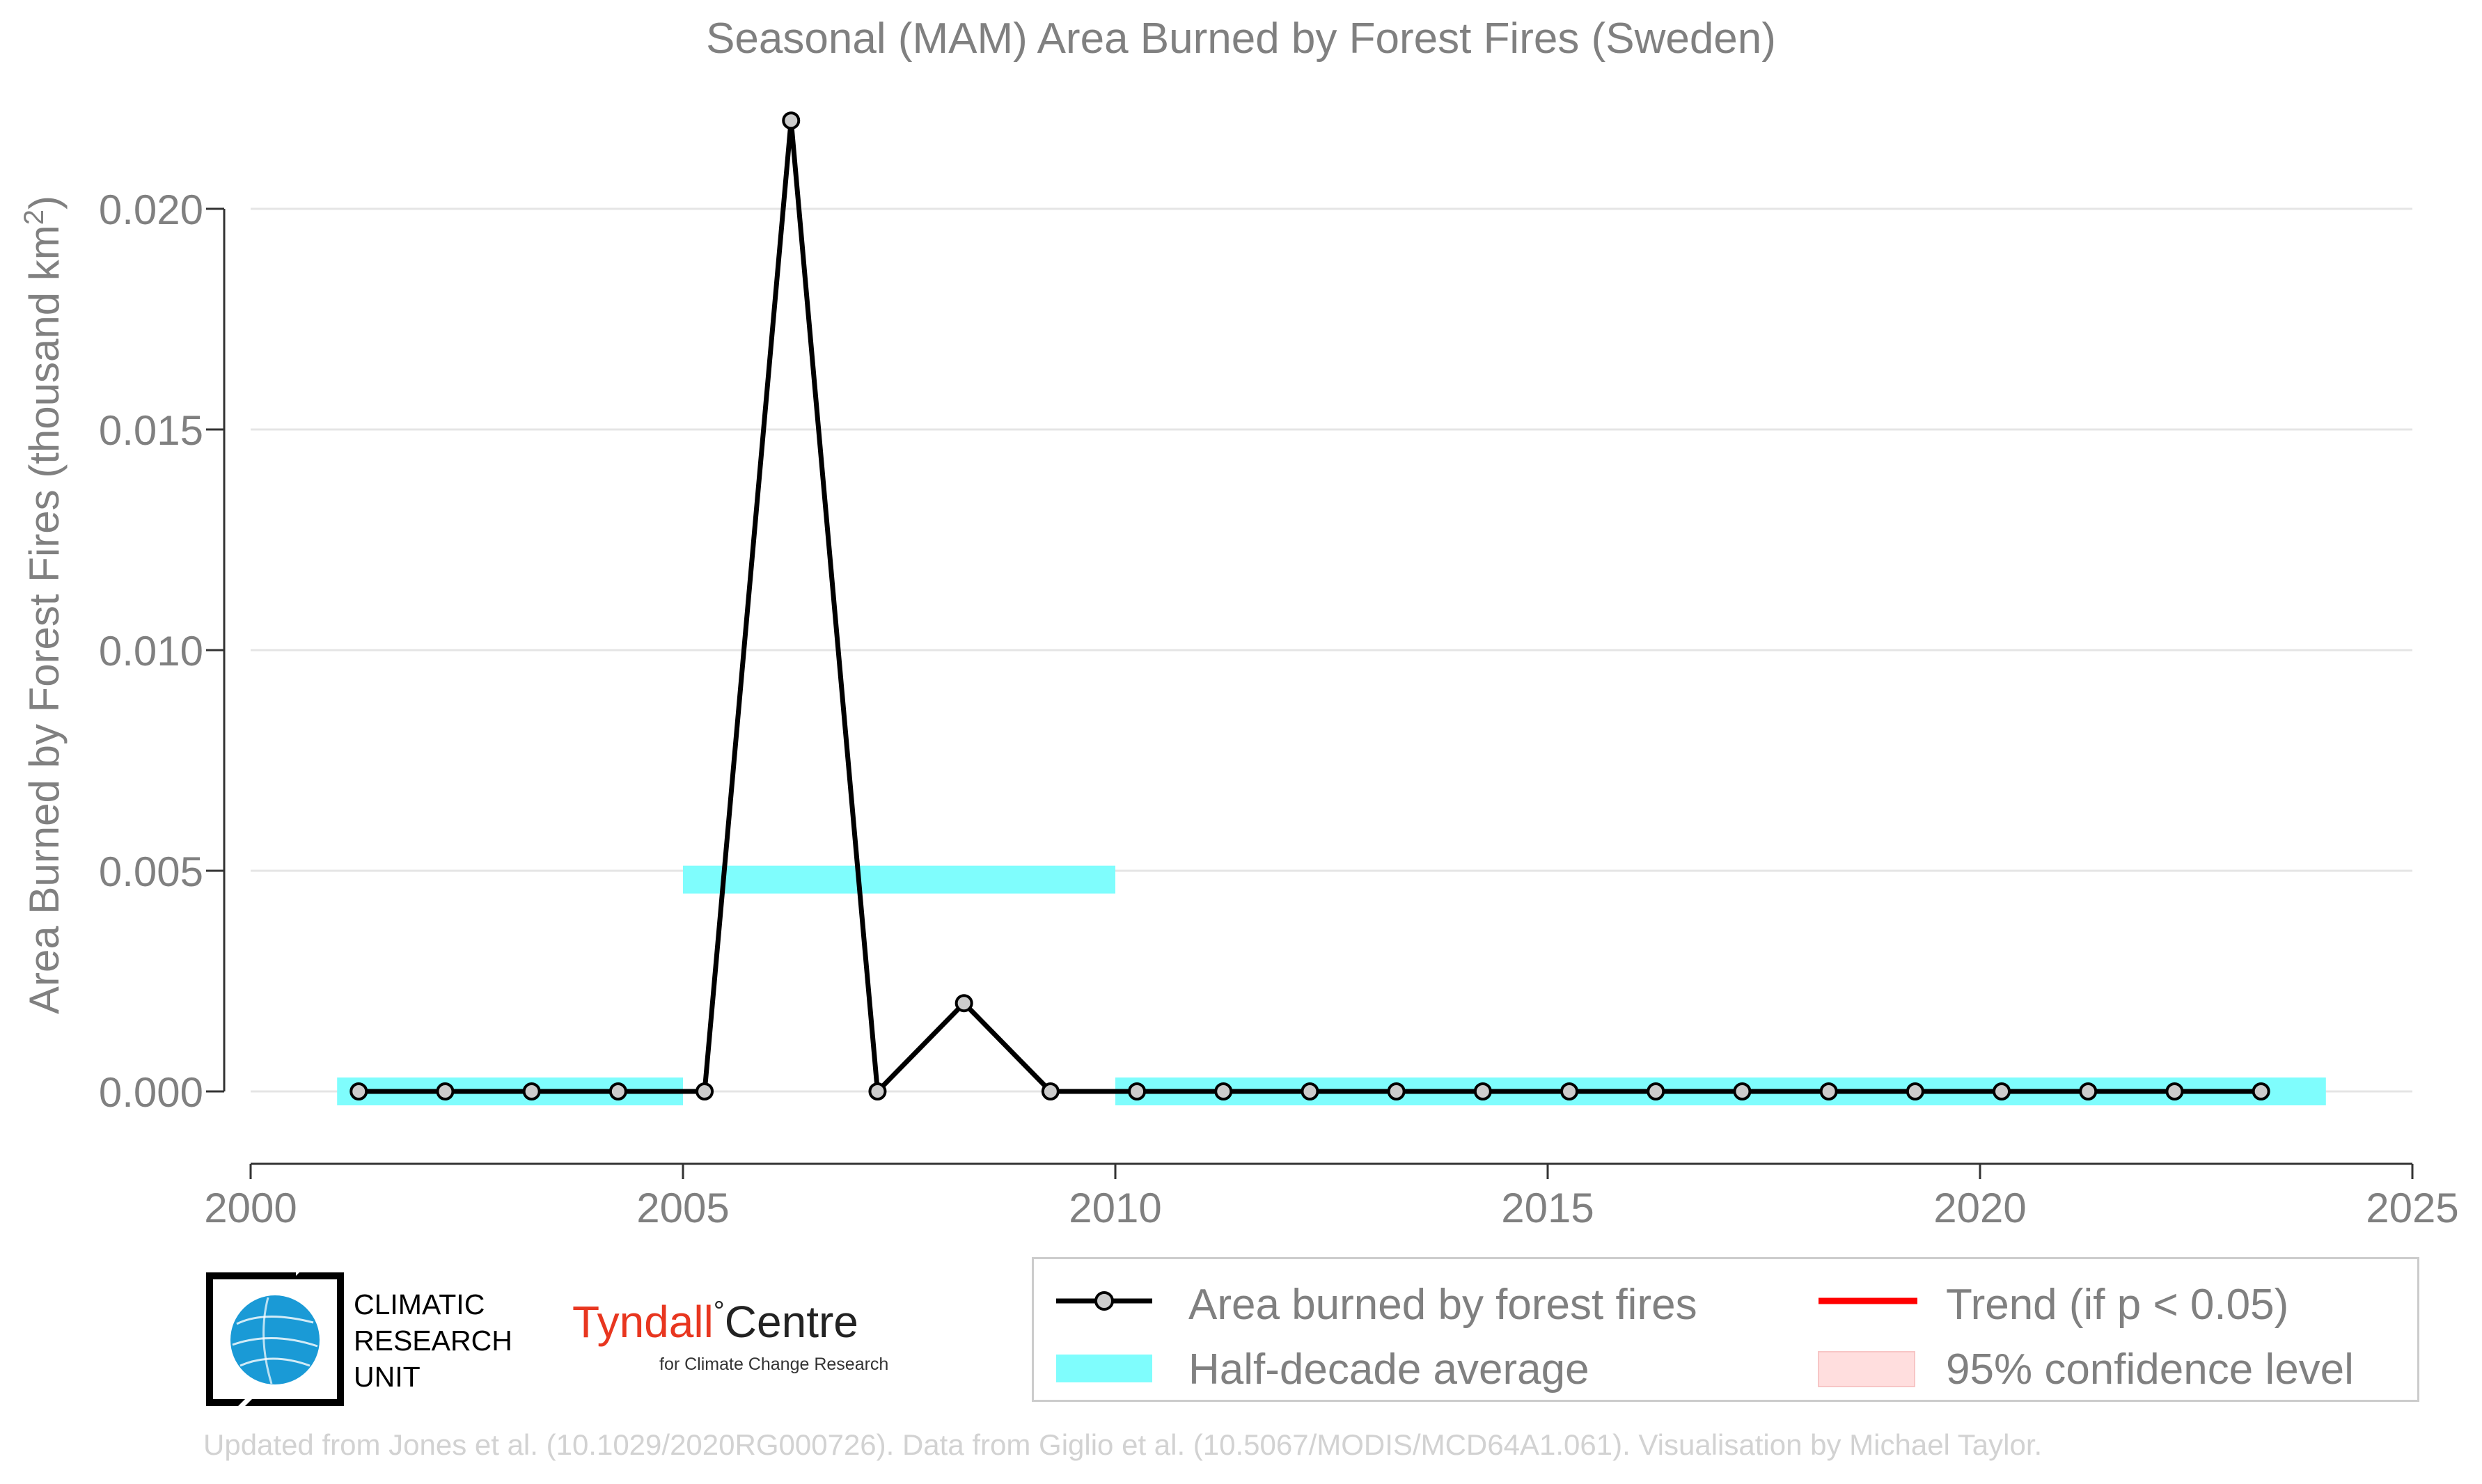 The width and height of the screenshot is (2482, 1484). I want to click on cru-line: UNIT, so click(387, 1377).